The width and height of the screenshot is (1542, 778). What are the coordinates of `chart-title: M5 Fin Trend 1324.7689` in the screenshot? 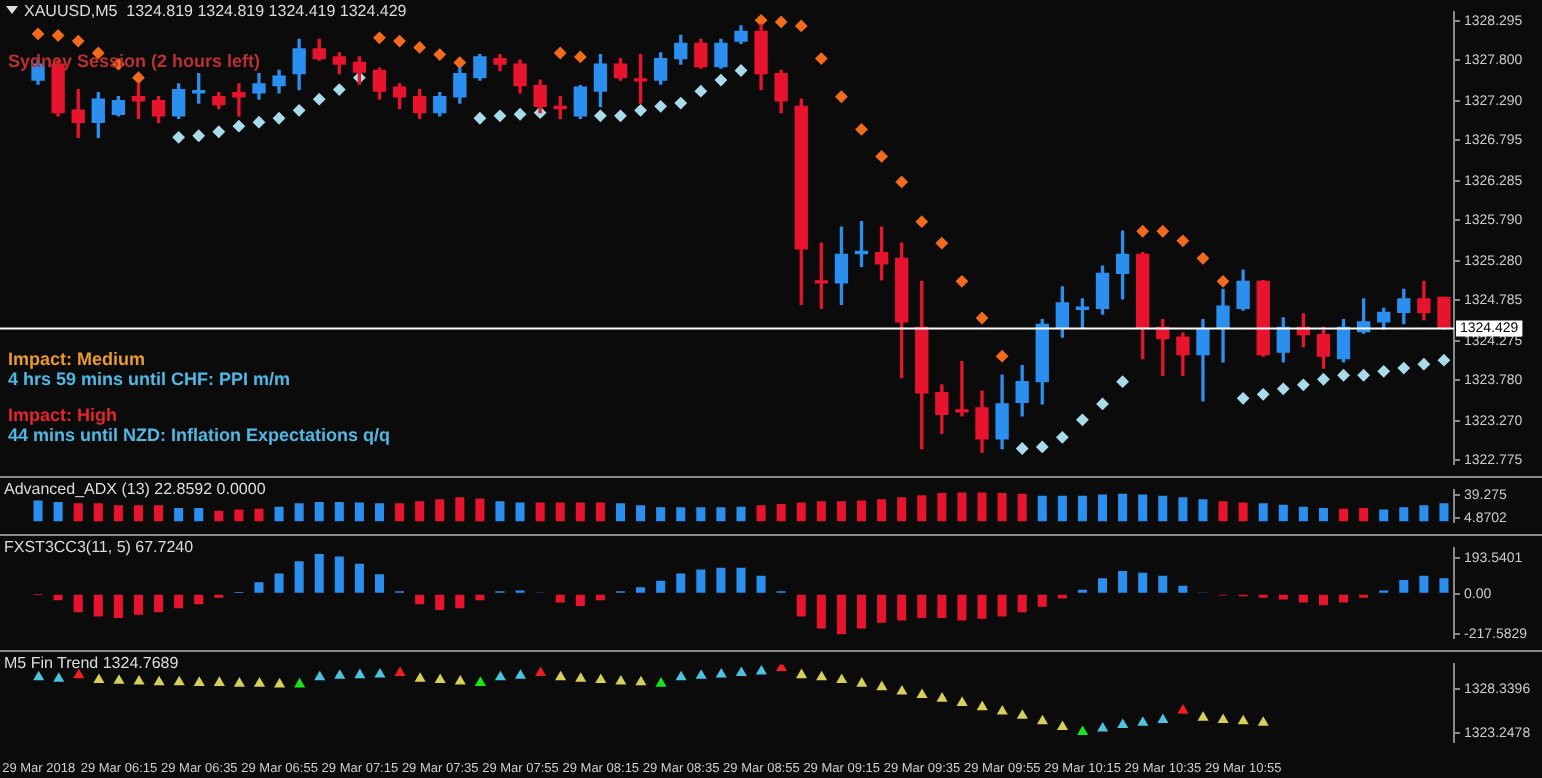 It's located at (92, 663).